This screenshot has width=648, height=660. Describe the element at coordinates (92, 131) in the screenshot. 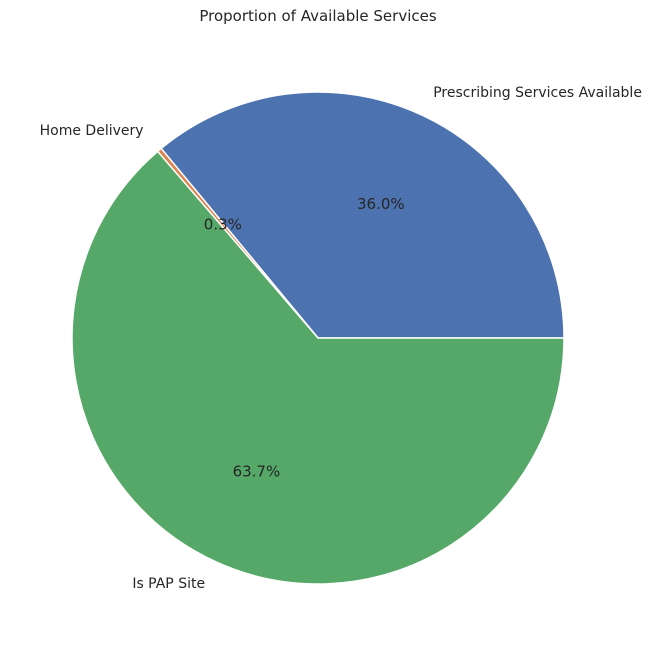

I see `slice-category-label-1: Home Delivery` at that location.